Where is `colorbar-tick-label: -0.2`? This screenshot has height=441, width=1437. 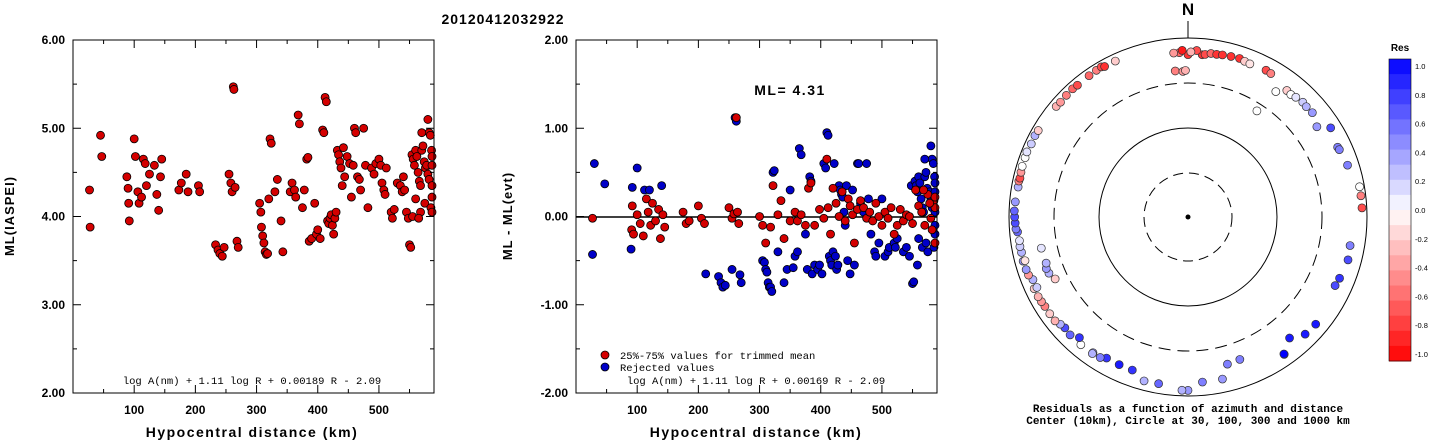 colorbar-tick-label: -0.2 is located at coordinates (1421, 239).